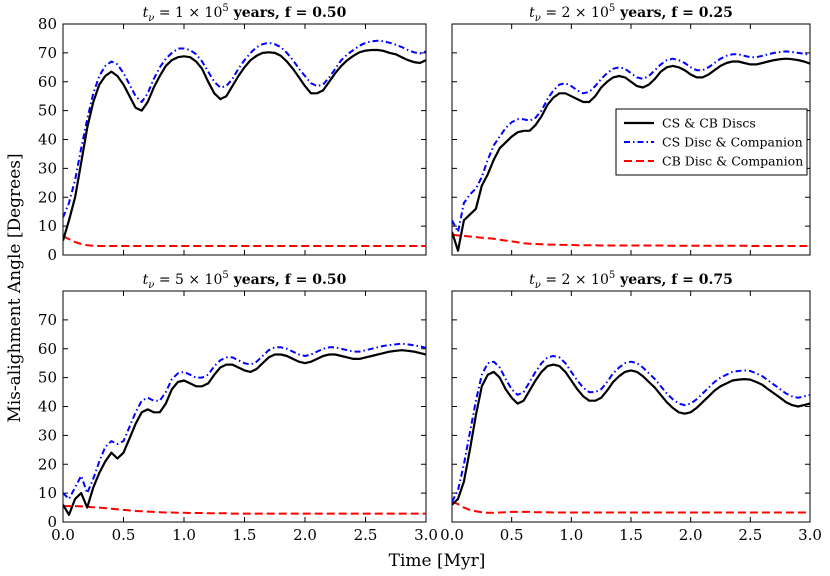 The width and height of the screenshot is (830, 576). What do you see at coordinates (631, 280) in the screenshot?
I see `panel-title: tν = 2 × 105 years, f = 0.75` at bounding box center [631, 280].